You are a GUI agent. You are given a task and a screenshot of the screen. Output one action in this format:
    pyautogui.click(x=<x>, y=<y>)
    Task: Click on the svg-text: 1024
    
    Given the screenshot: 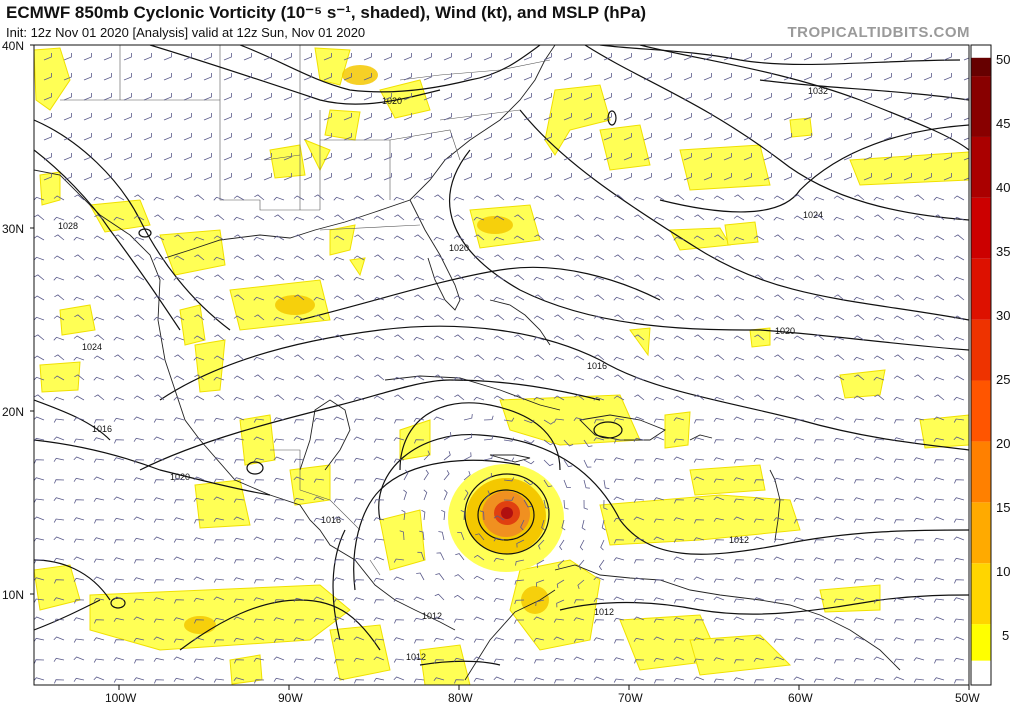 What is the action you would take?
    pyautogui.click(x=813, y=215)
    